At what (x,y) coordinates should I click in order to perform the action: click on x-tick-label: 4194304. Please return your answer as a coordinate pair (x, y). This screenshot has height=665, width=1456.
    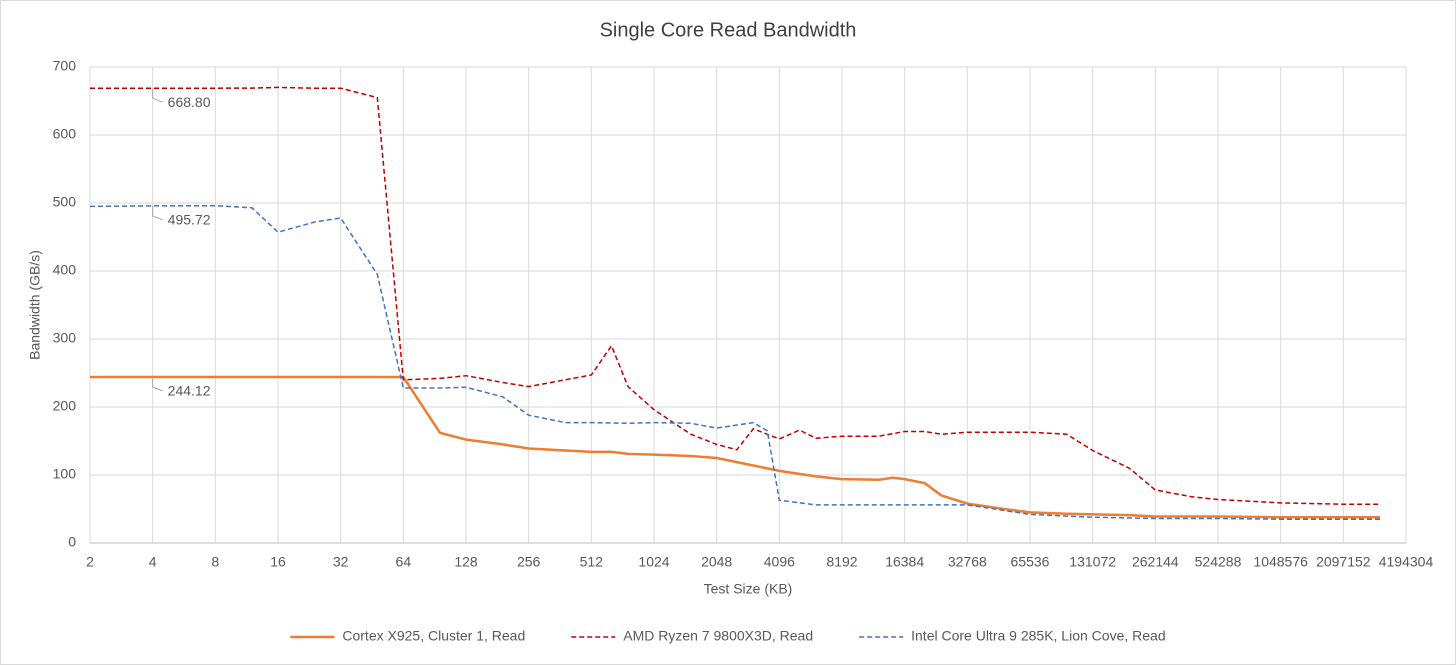
    Looking at the image, I should click on (1406, 562).